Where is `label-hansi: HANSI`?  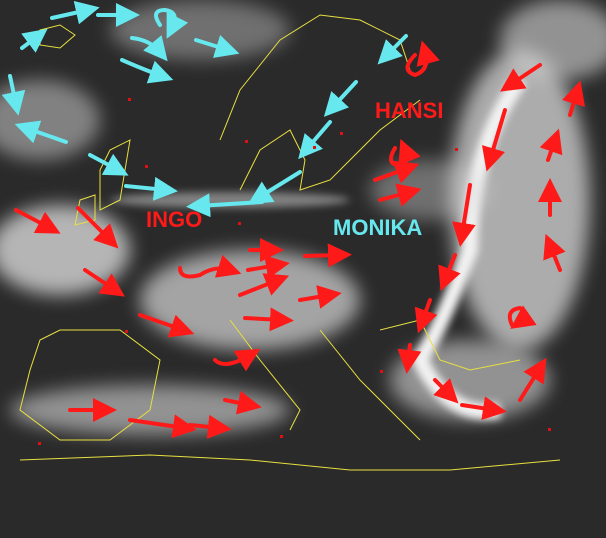 label-hansi: HANSI is located at coordinates (409, 110).